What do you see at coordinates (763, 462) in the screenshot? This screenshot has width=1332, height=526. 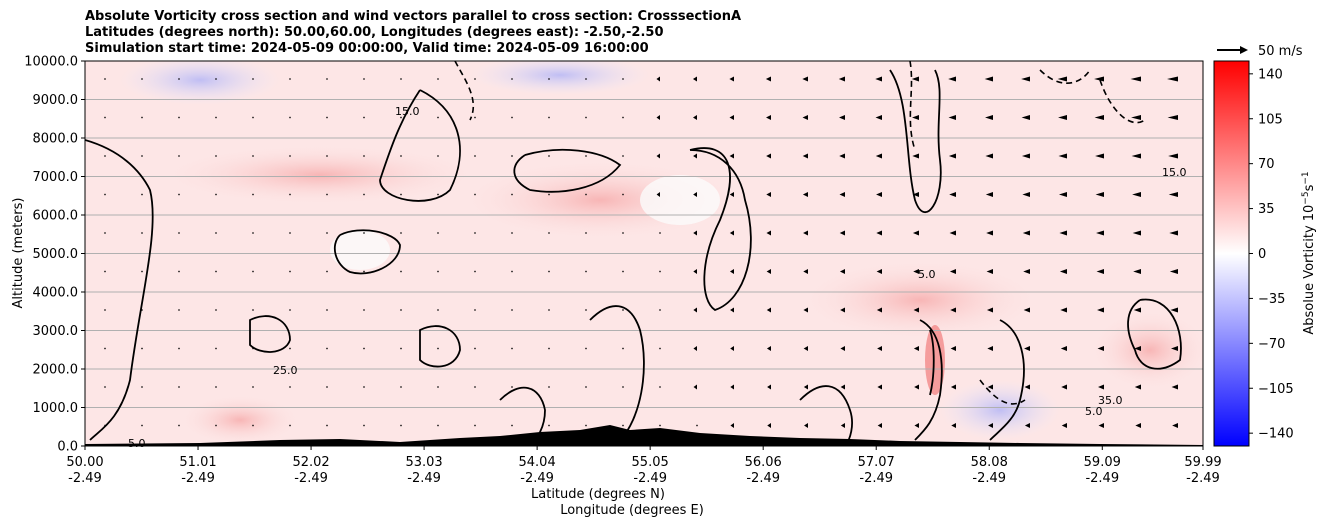 I see `x-tick-label-lat: 56.06` at bounding box center [763, 462].